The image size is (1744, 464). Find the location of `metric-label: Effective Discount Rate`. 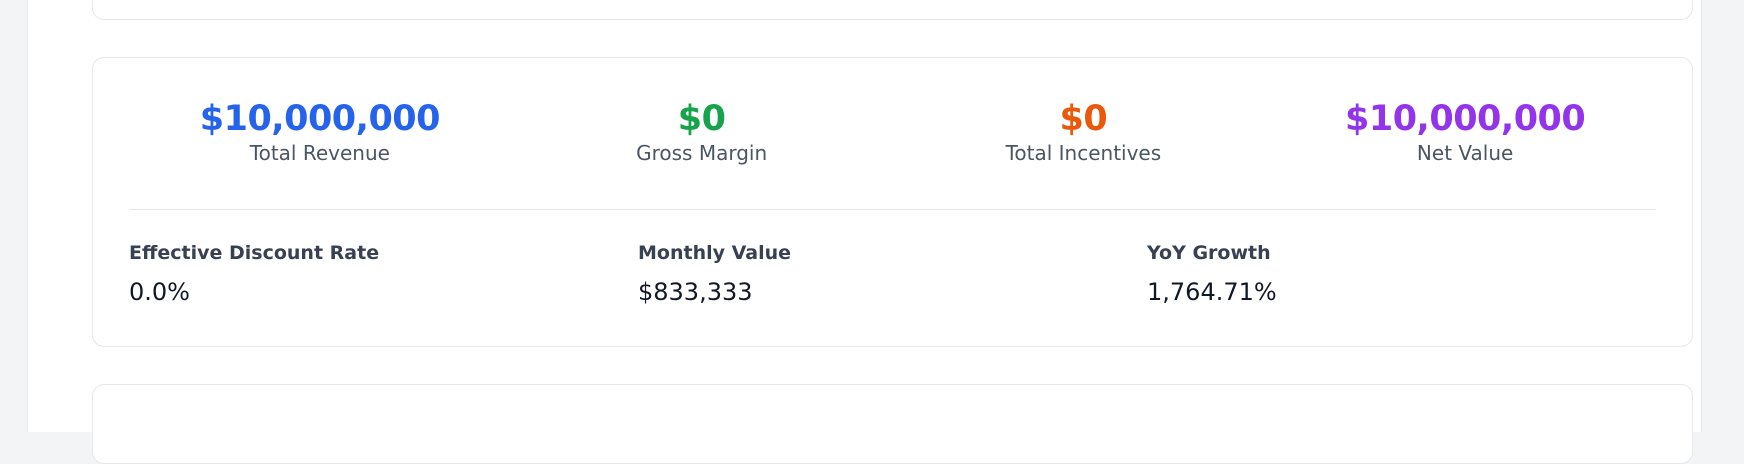

metric-label: Effective Discount Rate is located at coordinates (254, 253).